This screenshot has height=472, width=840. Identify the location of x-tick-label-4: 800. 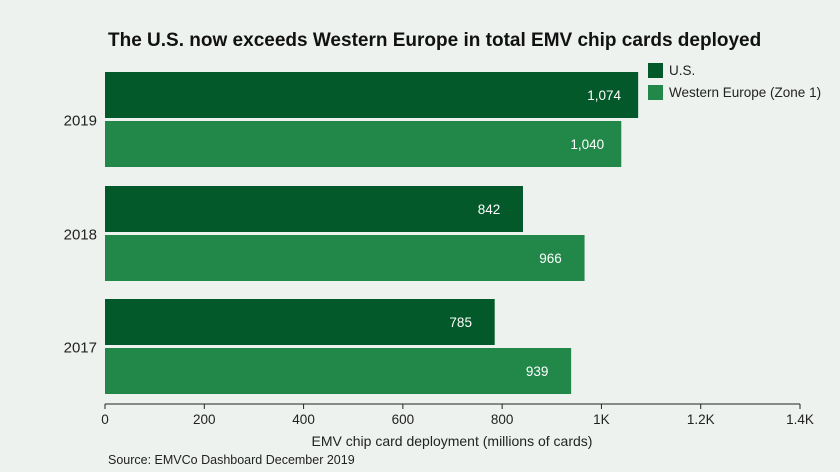
(502, 419).